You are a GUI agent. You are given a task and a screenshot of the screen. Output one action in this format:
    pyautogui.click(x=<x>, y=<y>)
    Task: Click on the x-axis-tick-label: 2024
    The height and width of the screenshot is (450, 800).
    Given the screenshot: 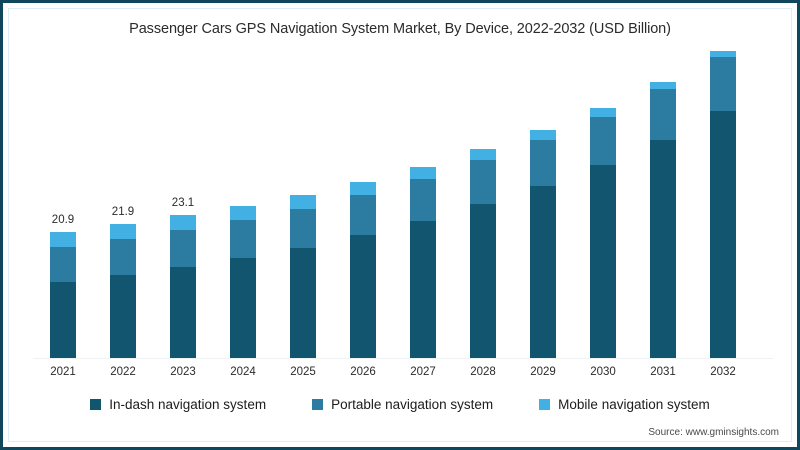 What is the action you would take?
    pyautogui.click(x=243, y=372)
    